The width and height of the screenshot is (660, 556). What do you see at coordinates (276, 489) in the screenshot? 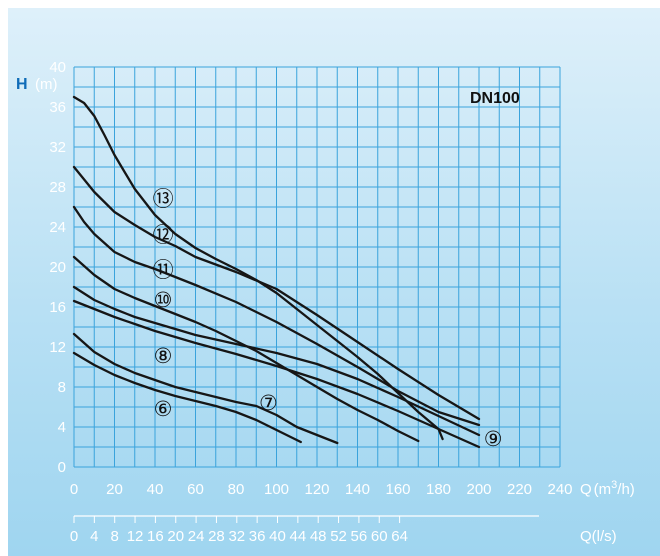
I see `x-tick-label-m3h: 100` at bounding box center [276, 489].